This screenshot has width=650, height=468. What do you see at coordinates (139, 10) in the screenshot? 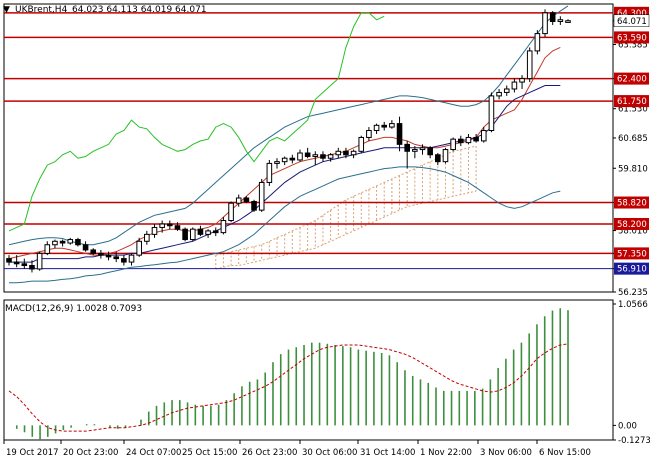
I see `ohlc-readout: 64.023 64.113 64.019 64.071` at bounding box center [139, 10].